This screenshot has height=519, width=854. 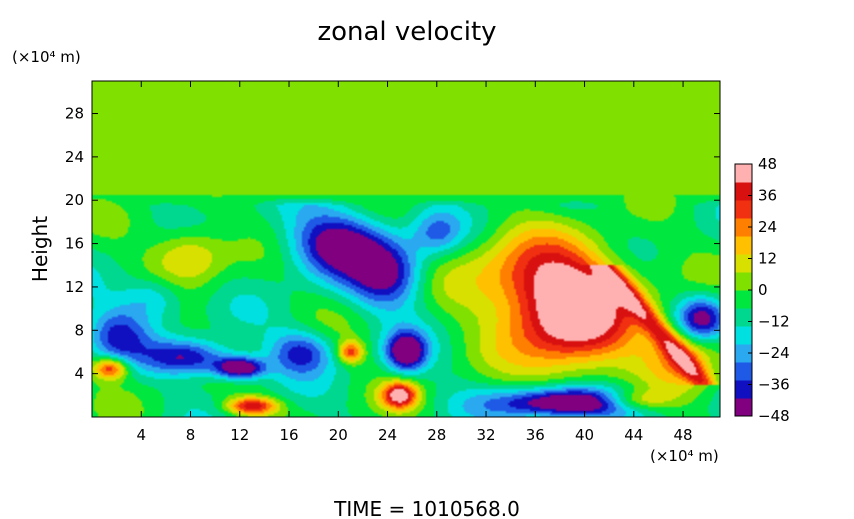 I want to click on y-tick-label: 28, so click(x=74, y=114).